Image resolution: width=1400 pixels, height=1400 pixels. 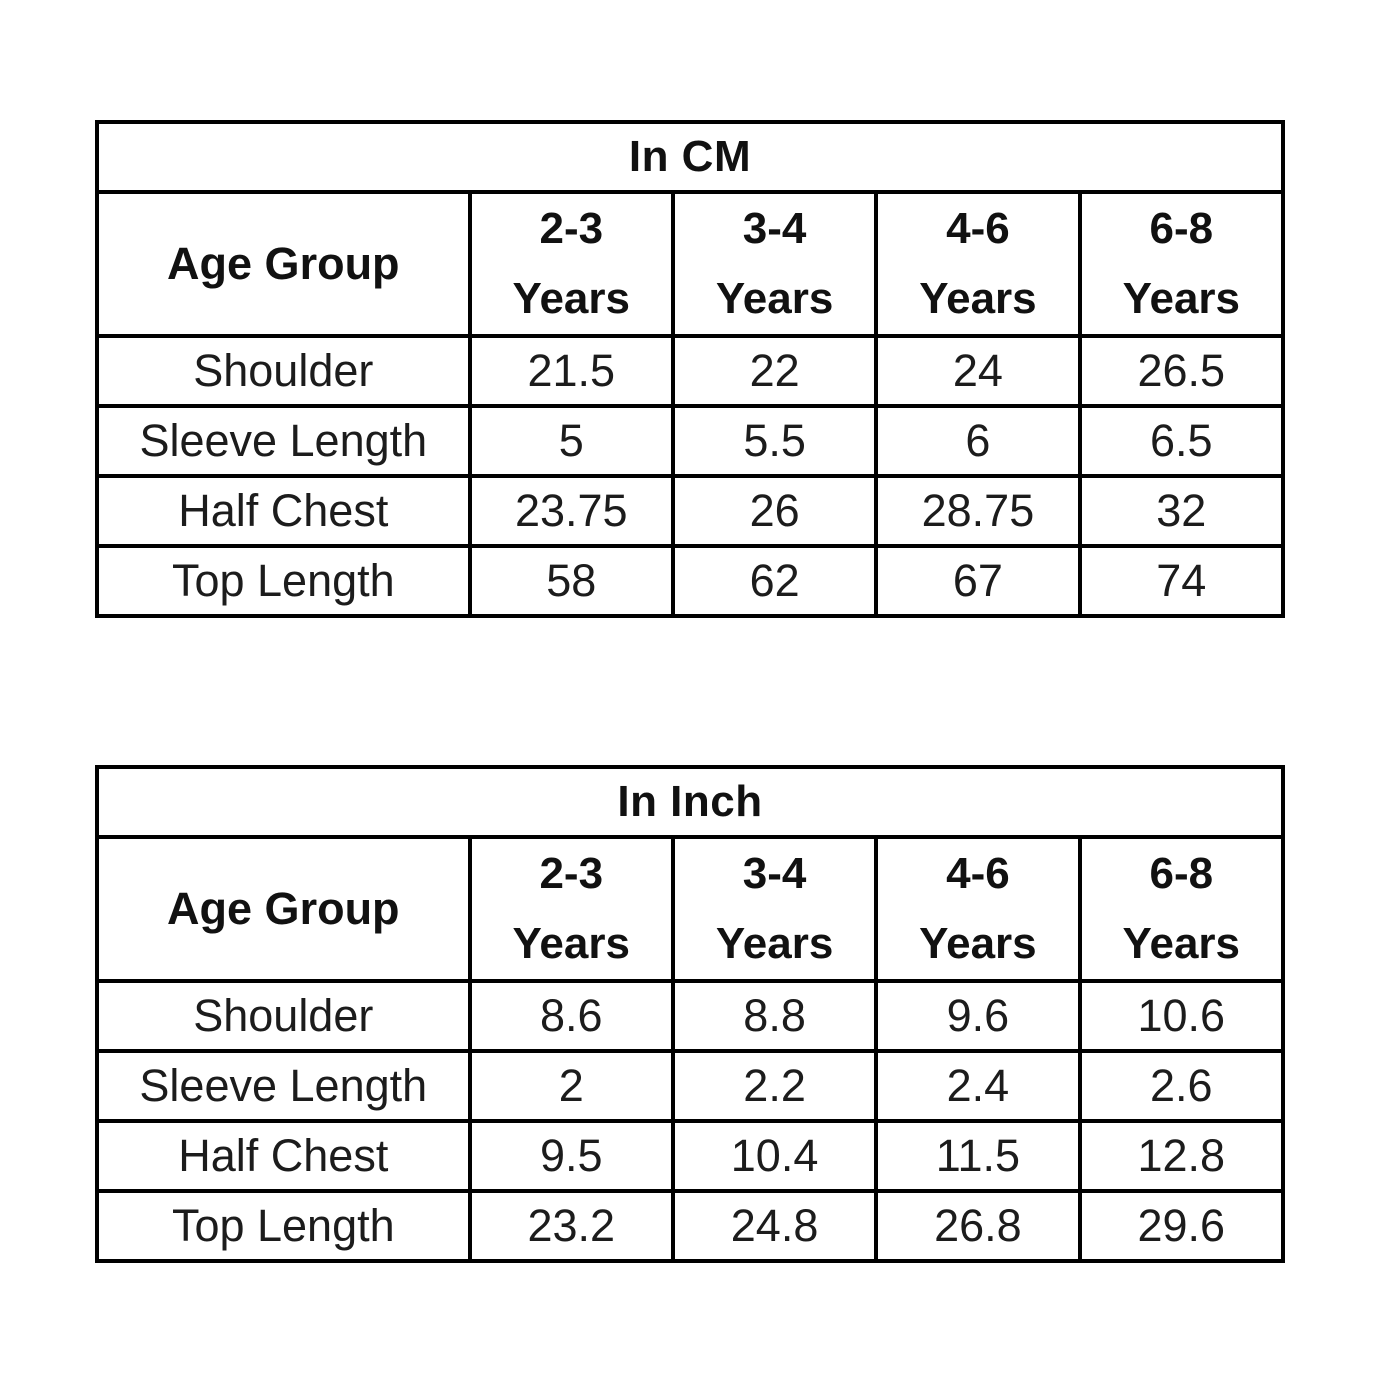 I want to click on table-row: Sleeve Length 2 2.2 2.4 2.6, so click(x=690, y=1086).